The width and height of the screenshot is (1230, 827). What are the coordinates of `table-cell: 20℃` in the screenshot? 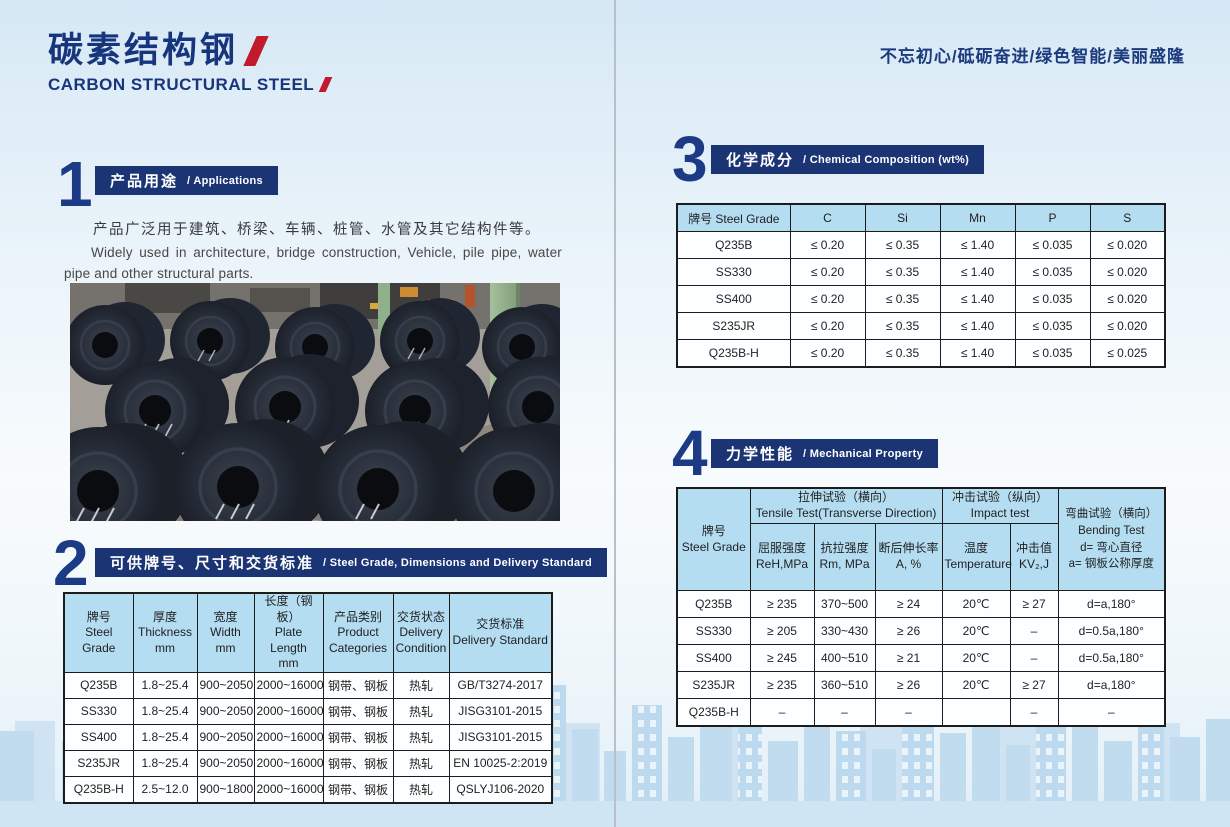 It's located at (976, 631).